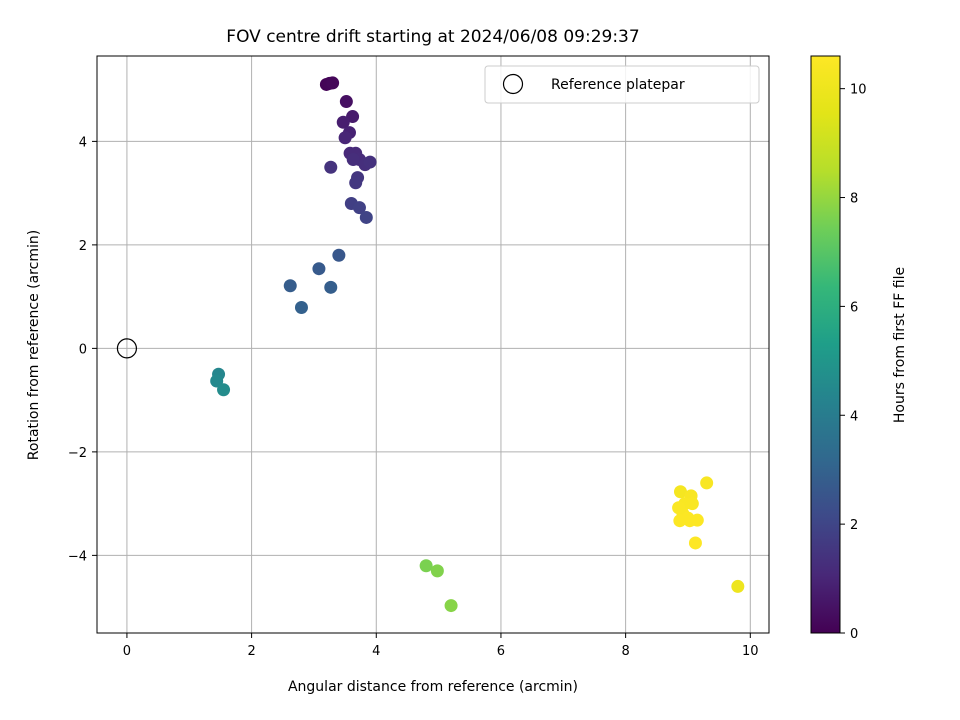 This screenshot has height=720, width=960. I want to click on y-tick-label: 0, so click(83, 349).